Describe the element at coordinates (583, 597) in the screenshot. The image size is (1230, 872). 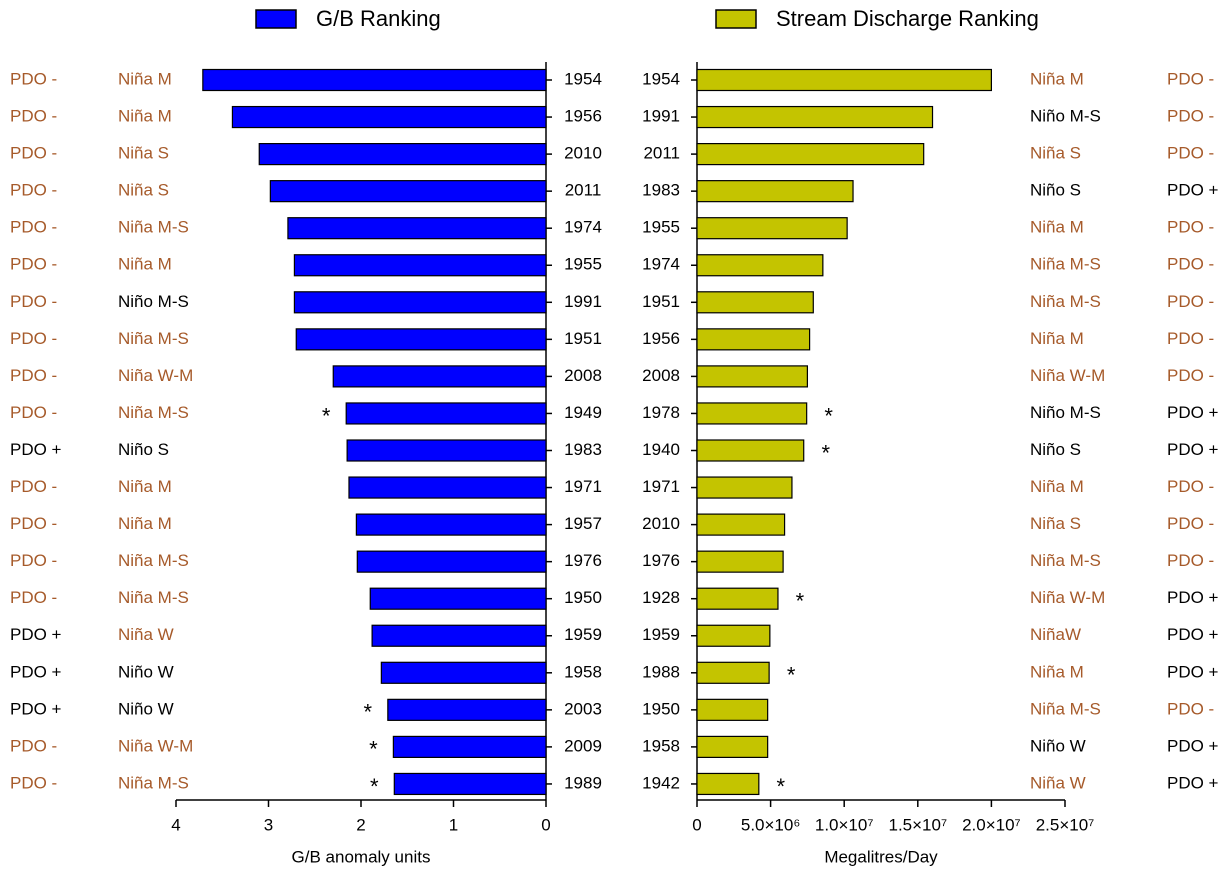
I see `y-tick-label: 1950` at that location.